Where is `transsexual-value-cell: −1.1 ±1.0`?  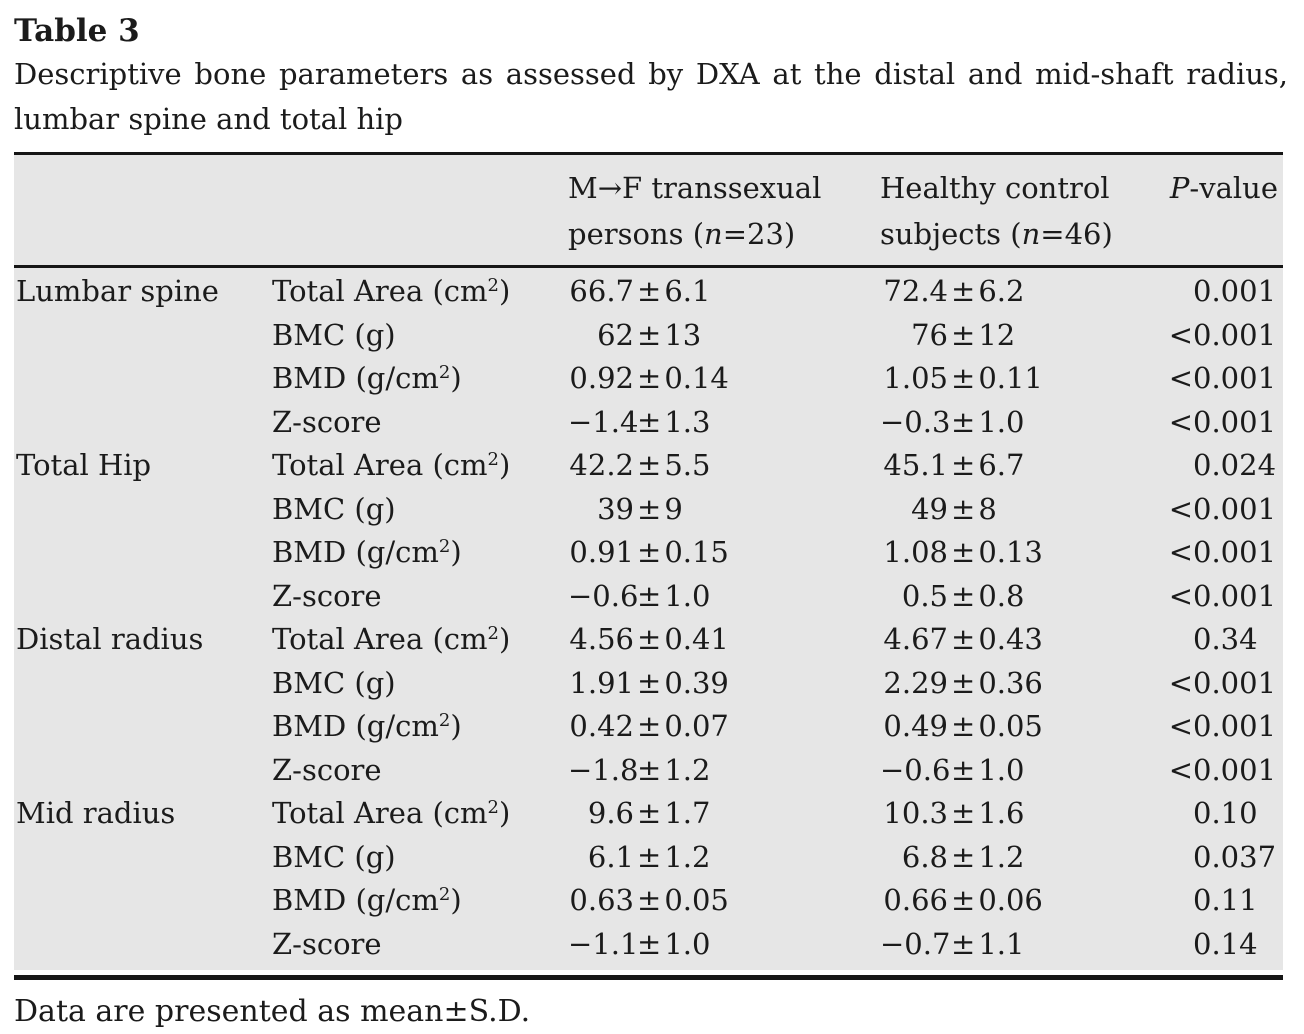
transsexual-value-cell: −1.1 ±1.0 is located at coordinates (724, 947).